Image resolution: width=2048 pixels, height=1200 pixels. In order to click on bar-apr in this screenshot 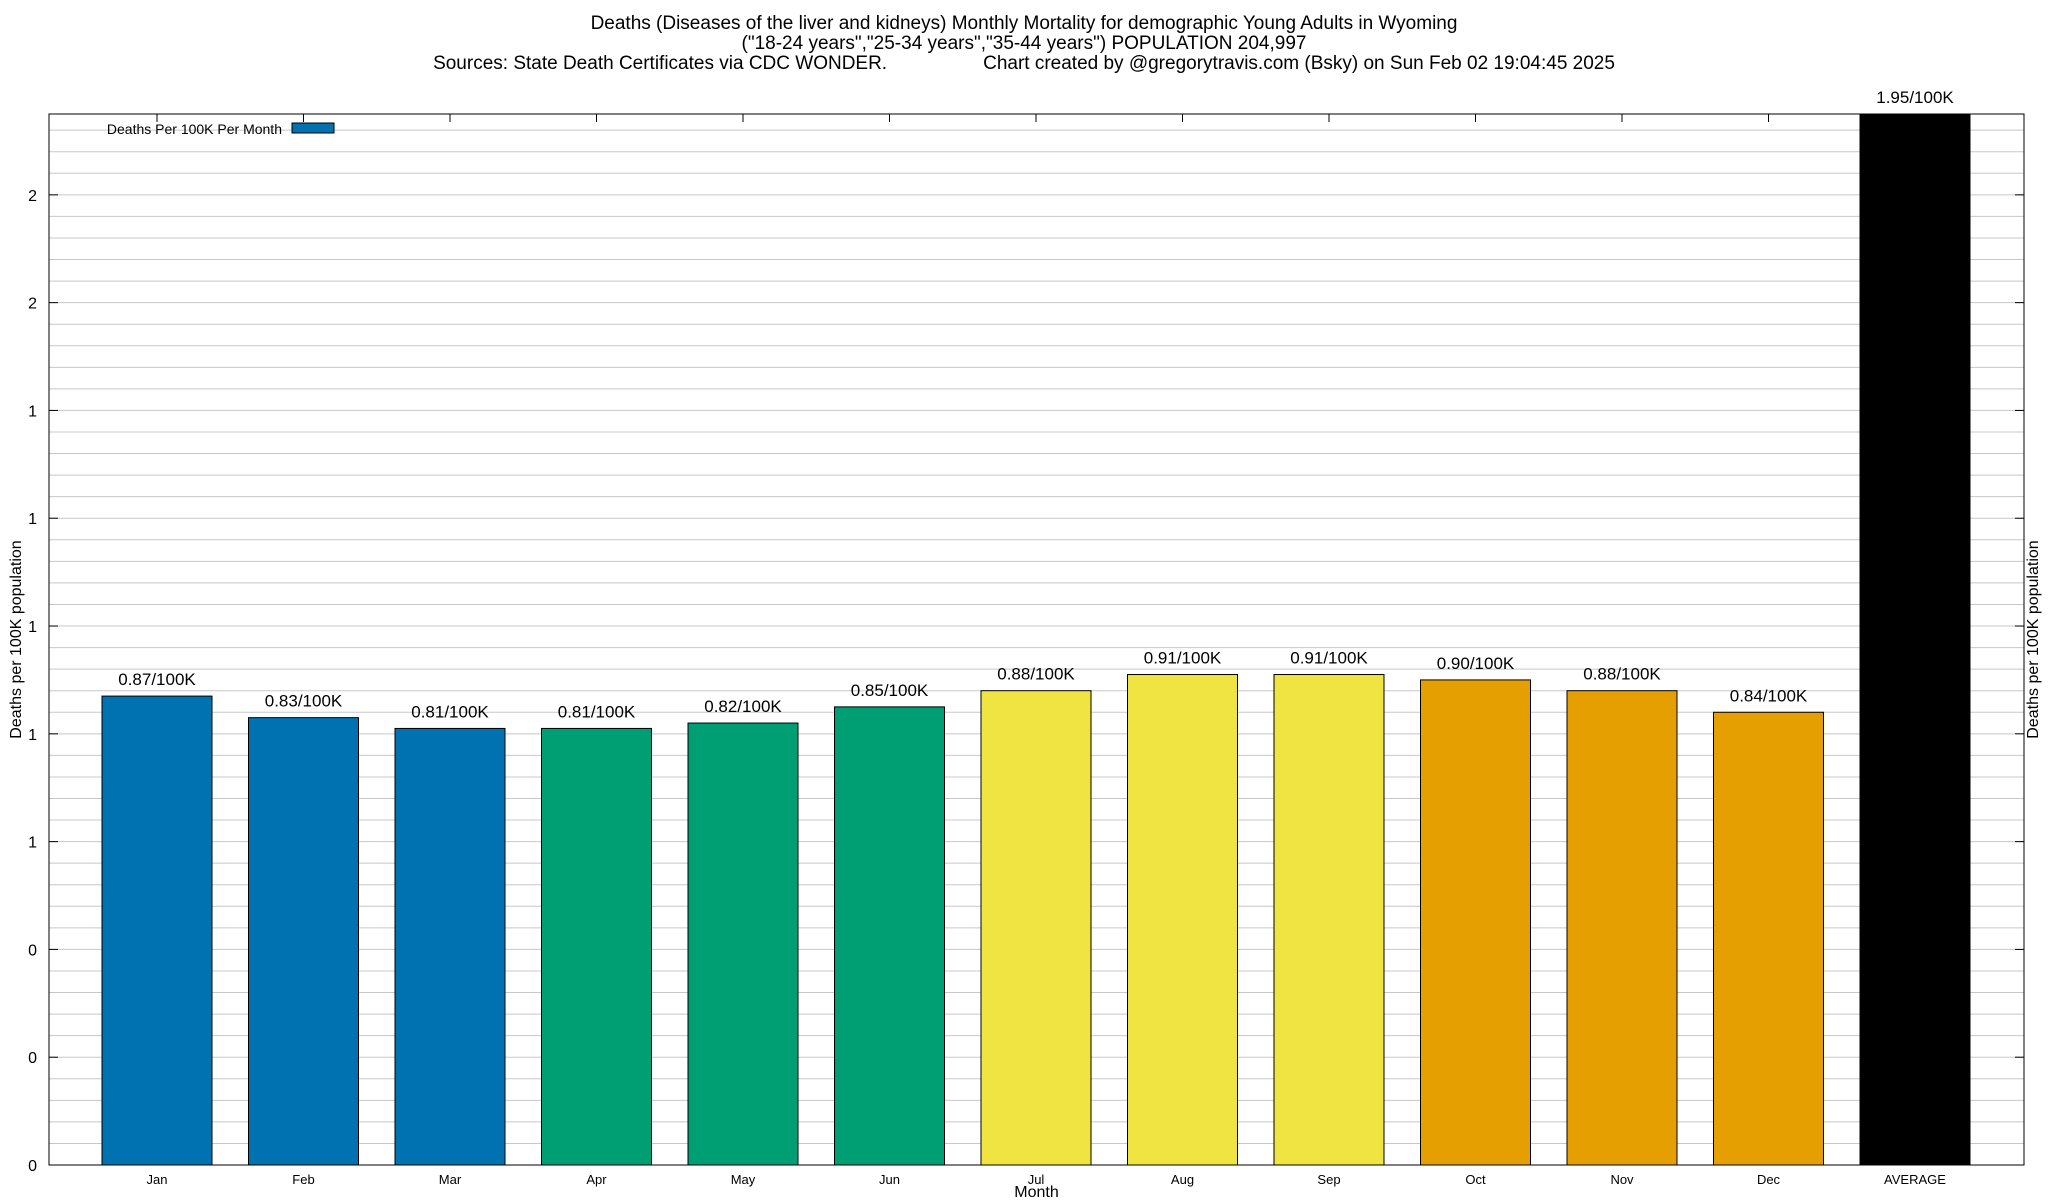, I will do `click(596, 946)`.